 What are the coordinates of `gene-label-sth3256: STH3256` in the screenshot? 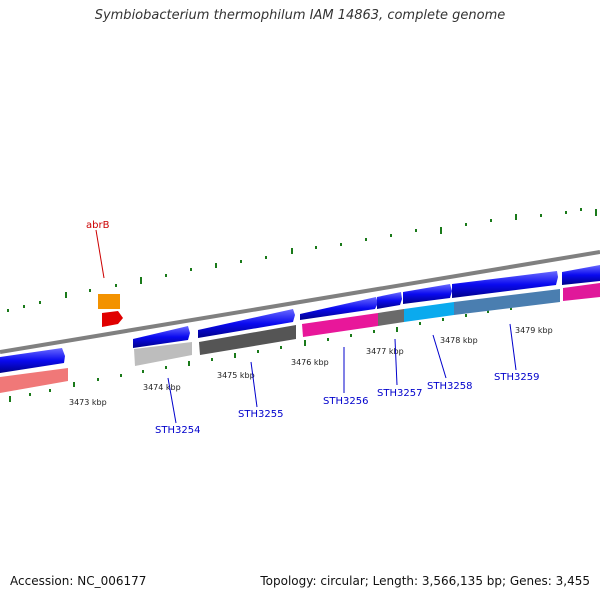 It's located at (345, 401).